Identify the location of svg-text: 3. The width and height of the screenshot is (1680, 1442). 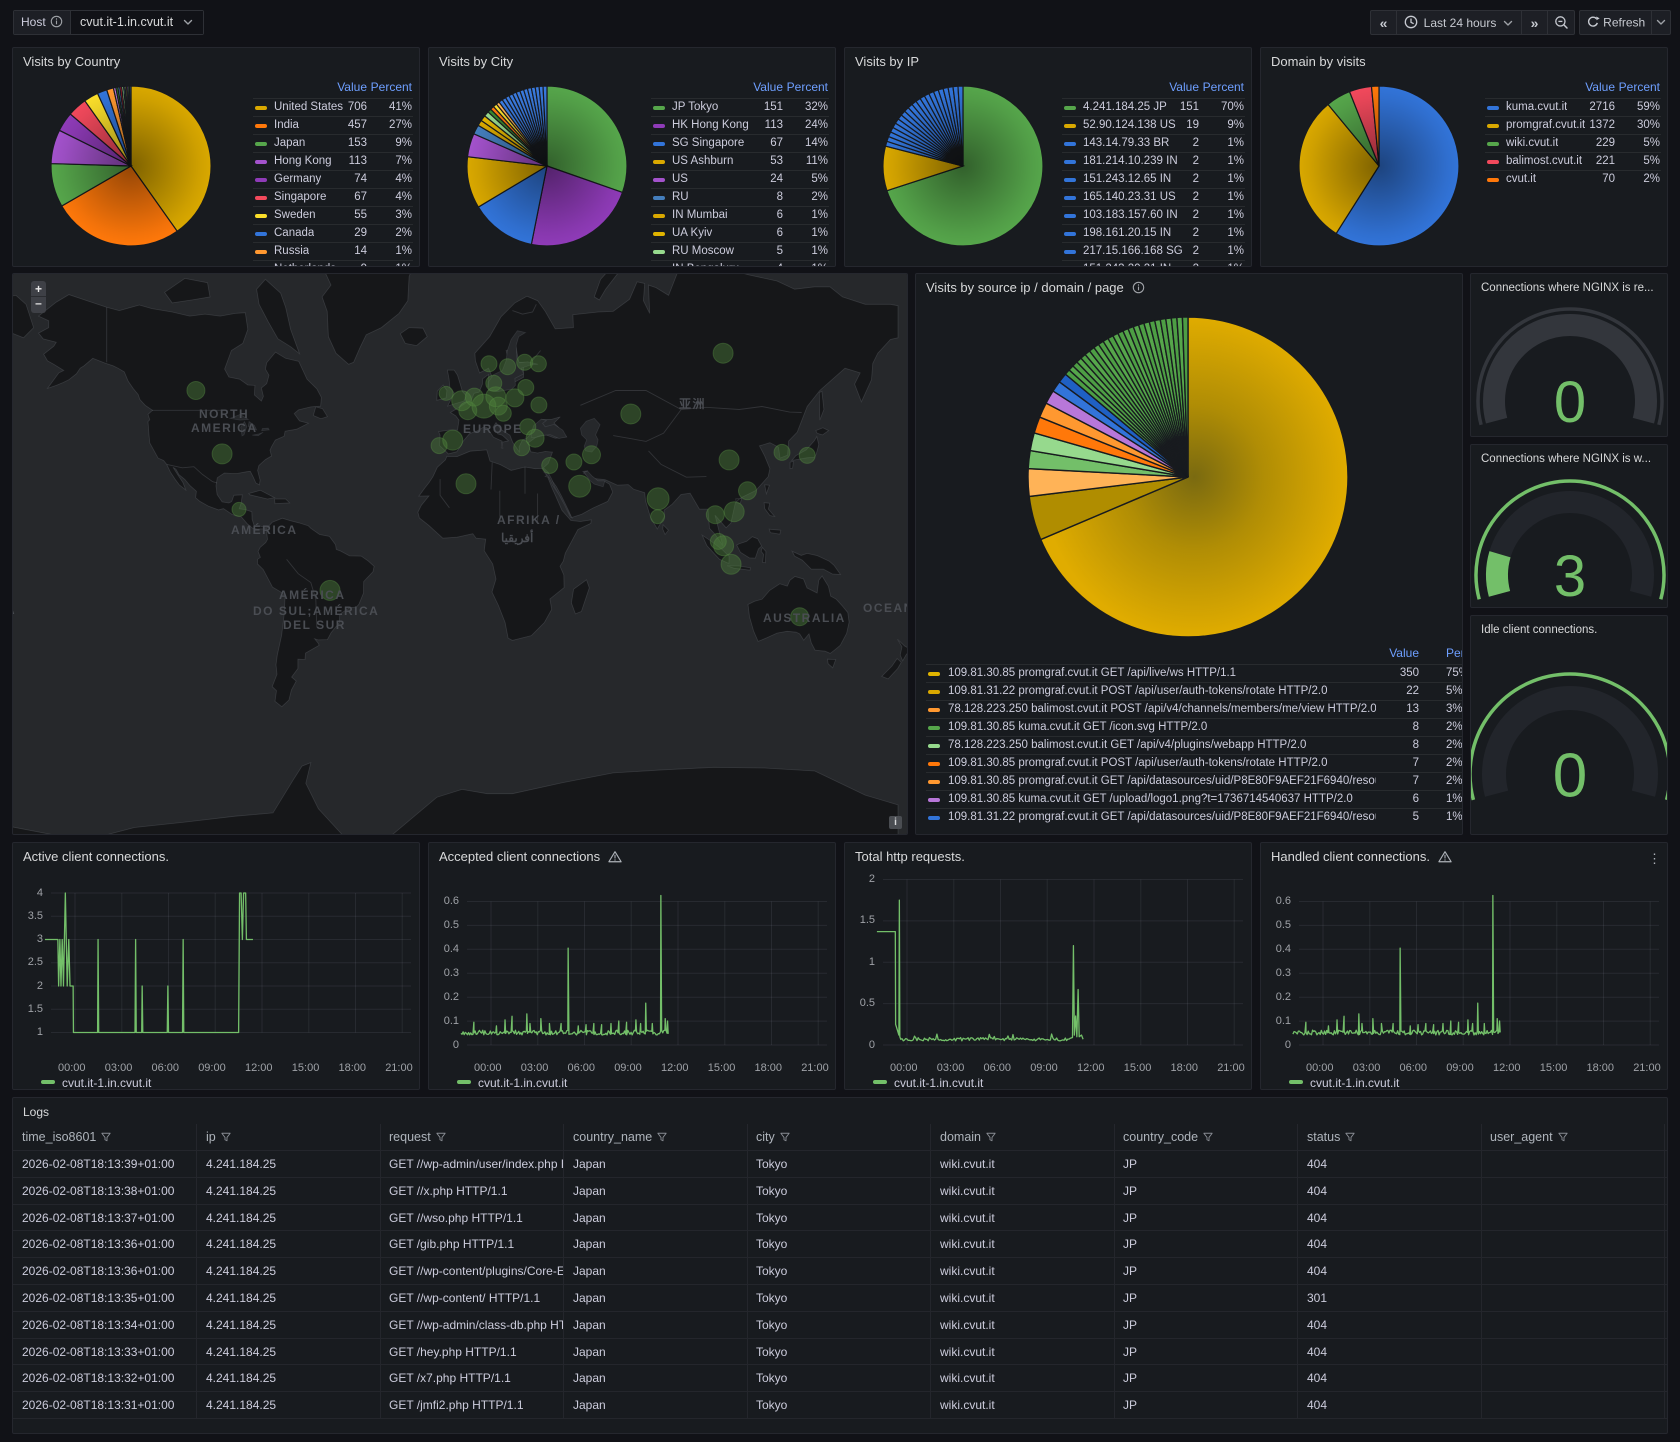
(1570, 576).